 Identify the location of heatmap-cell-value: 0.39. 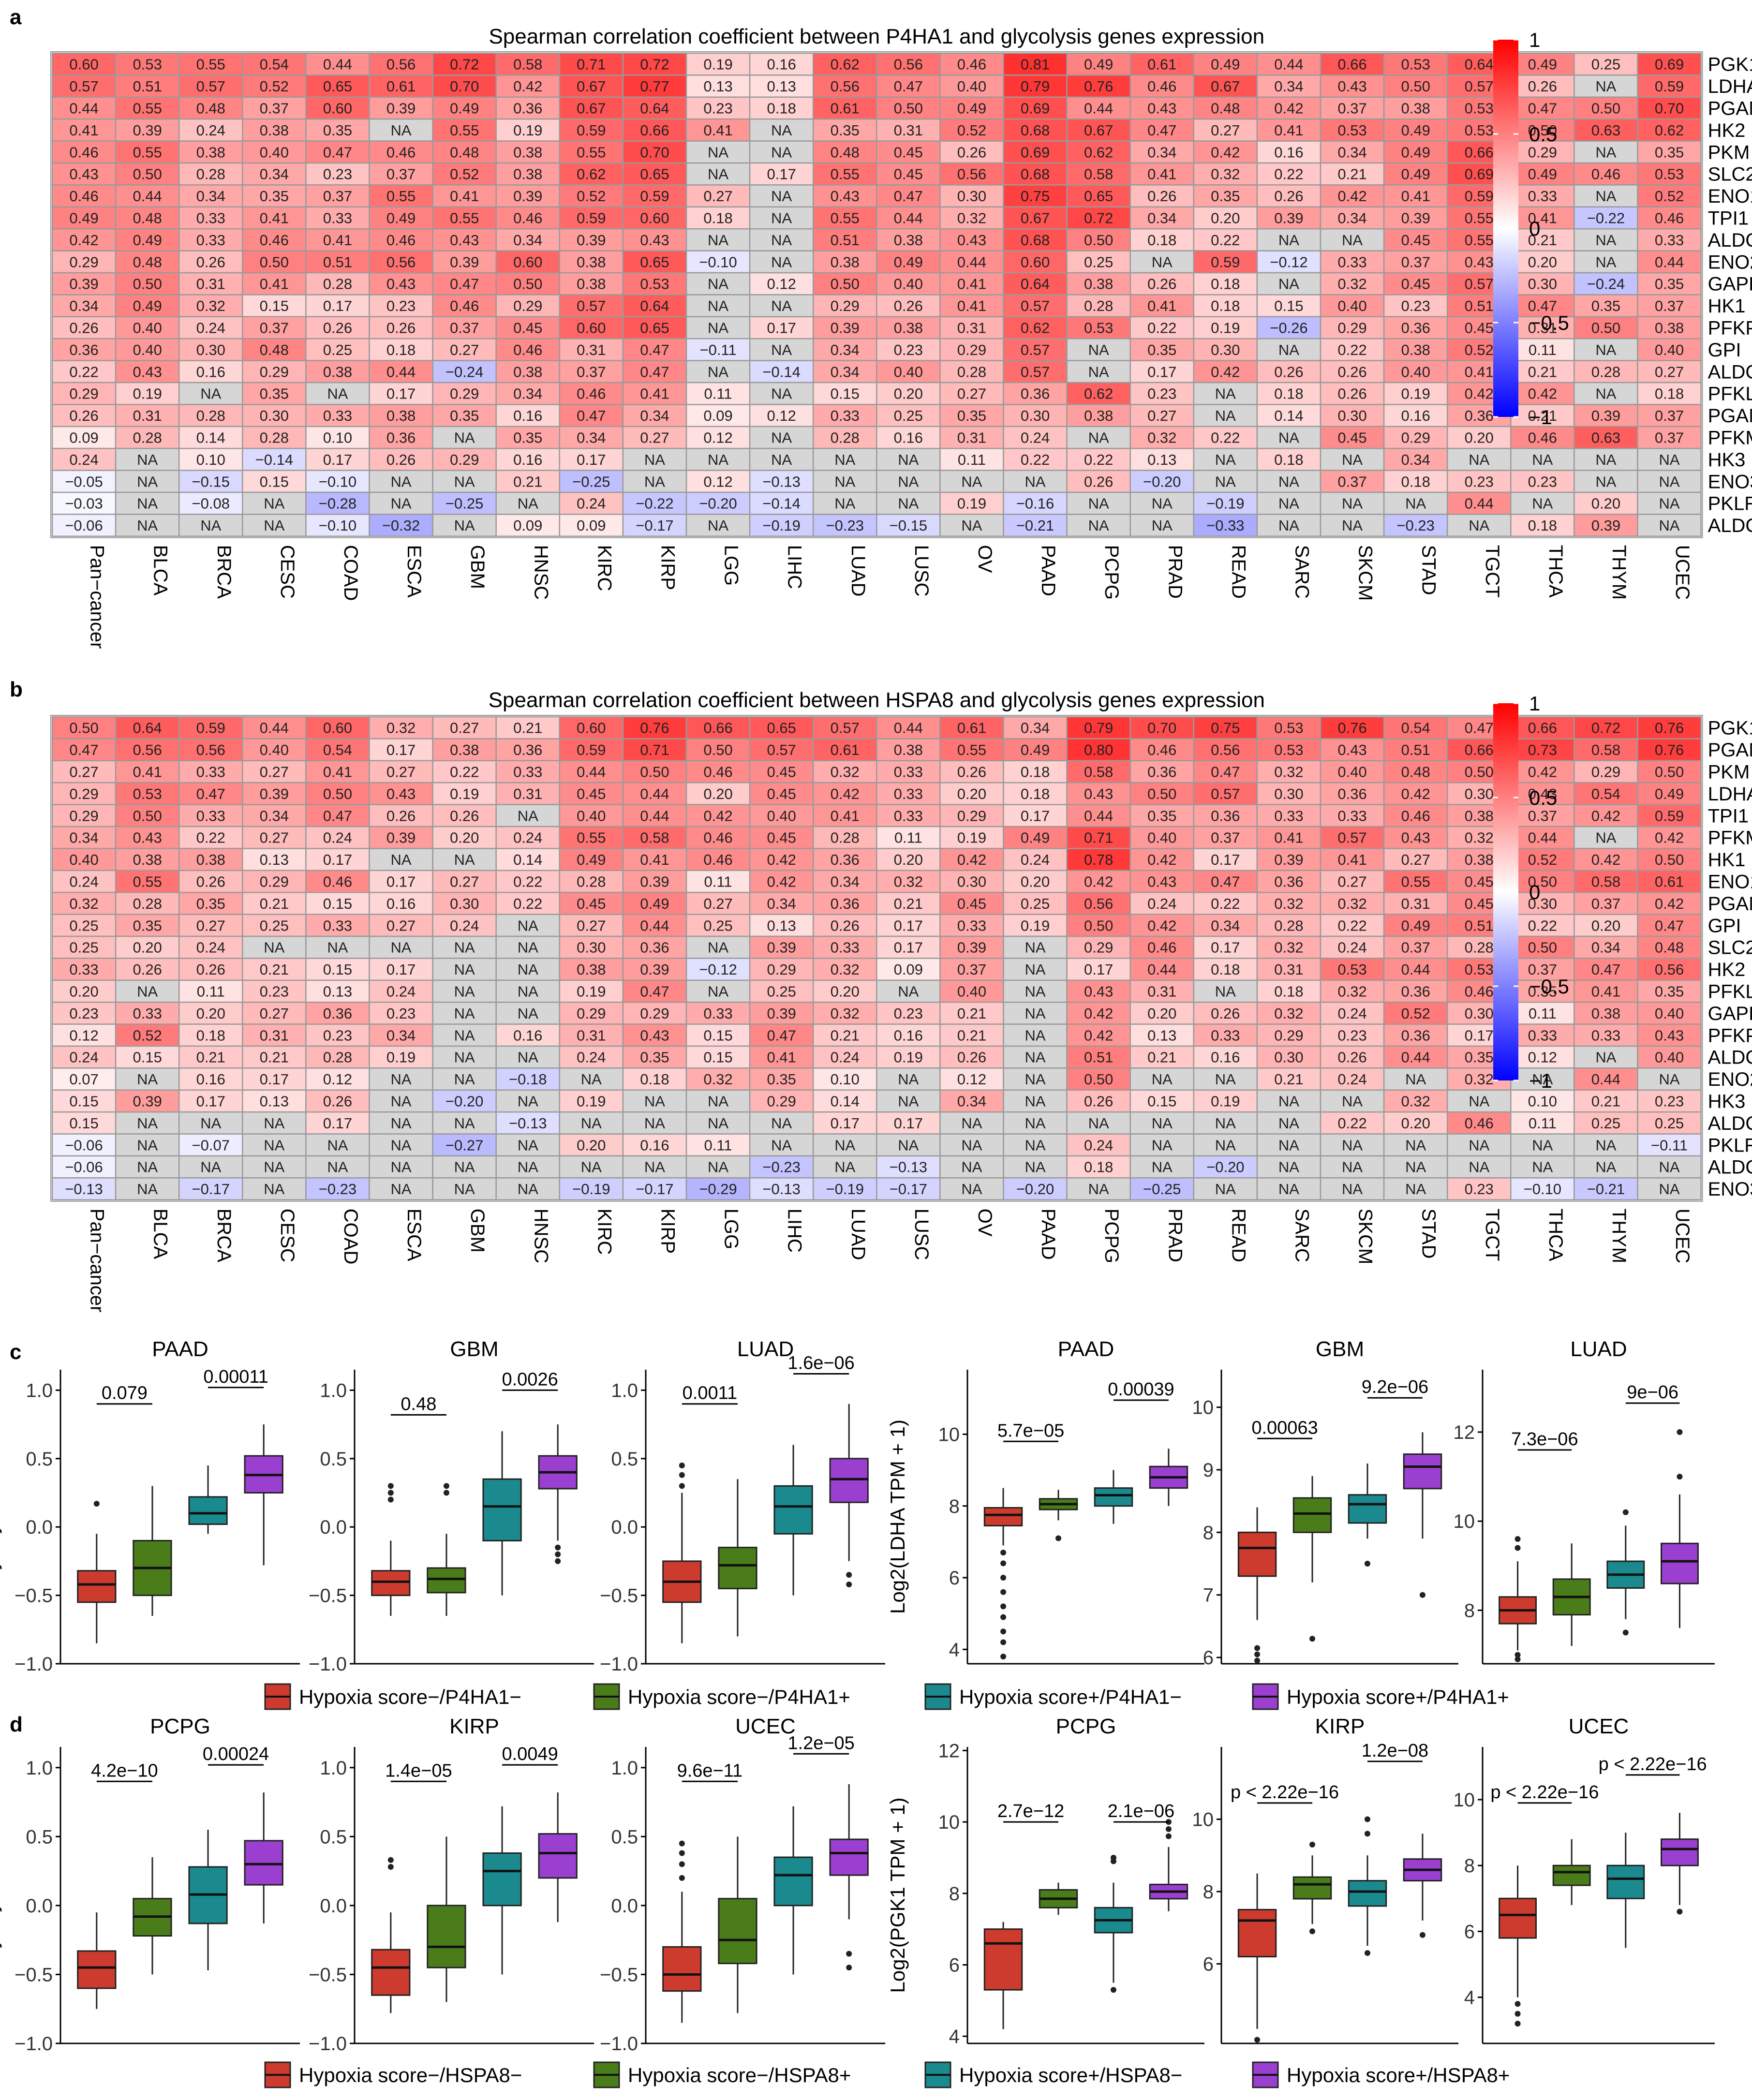
(274, 793).